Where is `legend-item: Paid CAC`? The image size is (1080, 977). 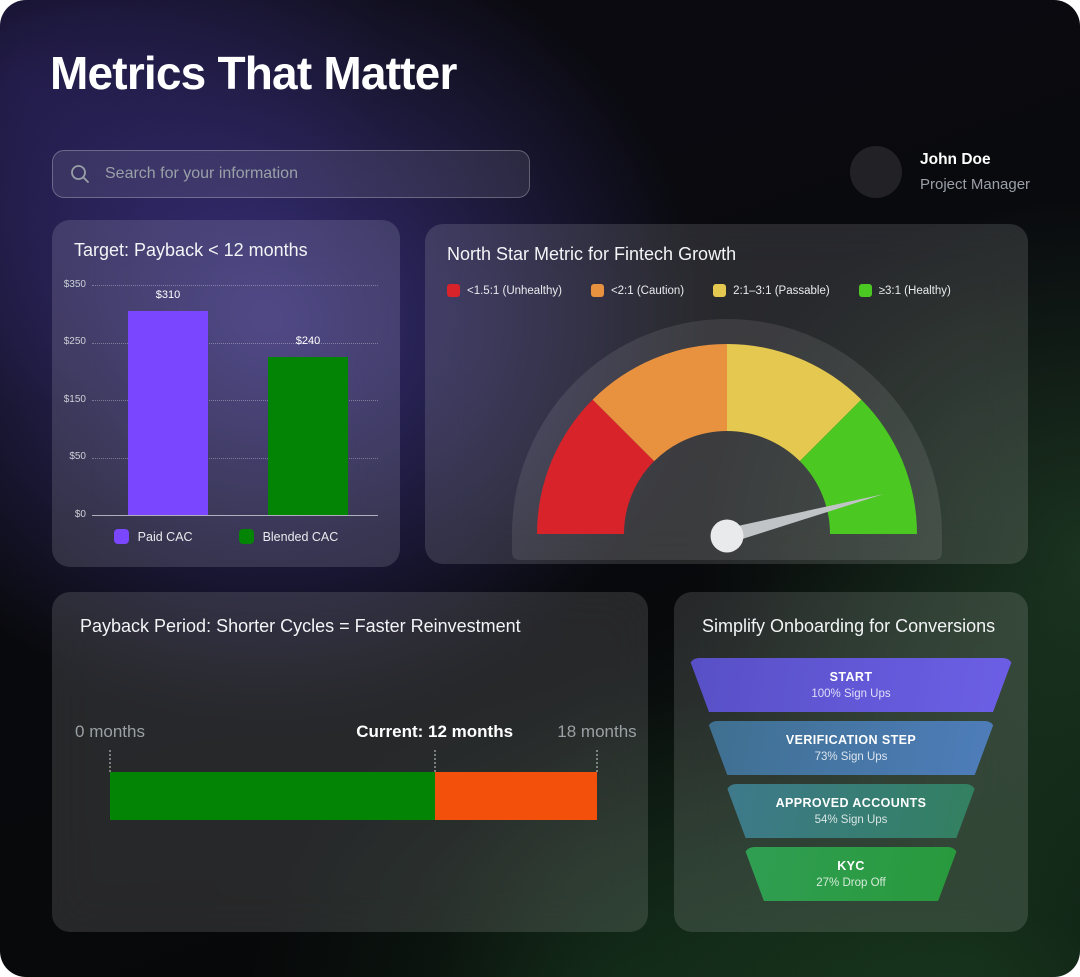 legend-item: Paid CAC is located at coordinates (153, 536).